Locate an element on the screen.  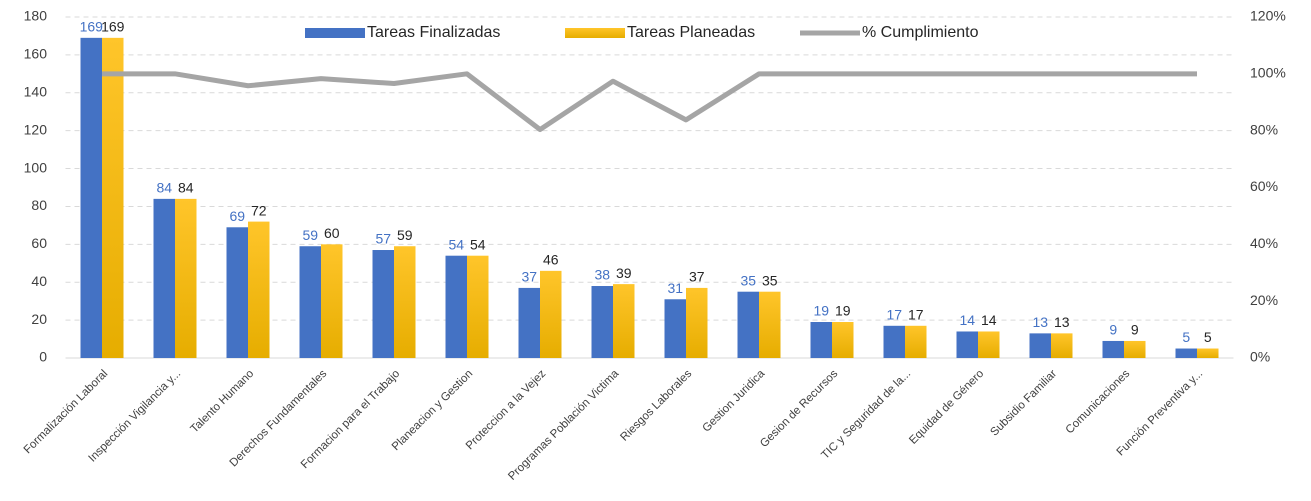
y-tick-label: 80 is located at coordinates (39, 205).